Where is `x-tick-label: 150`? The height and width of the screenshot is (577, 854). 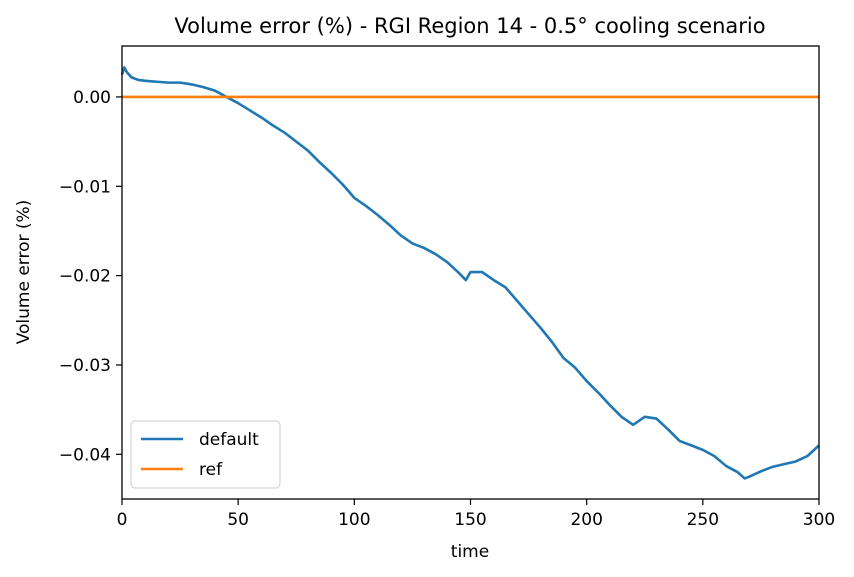 x-tick-label: 150 is located at coordinates (470, 520).